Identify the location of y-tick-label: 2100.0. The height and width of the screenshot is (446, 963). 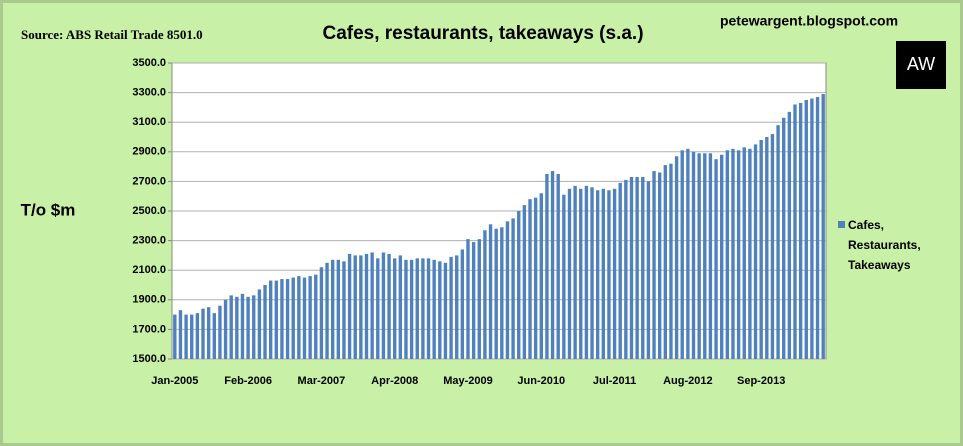
(149, 270).